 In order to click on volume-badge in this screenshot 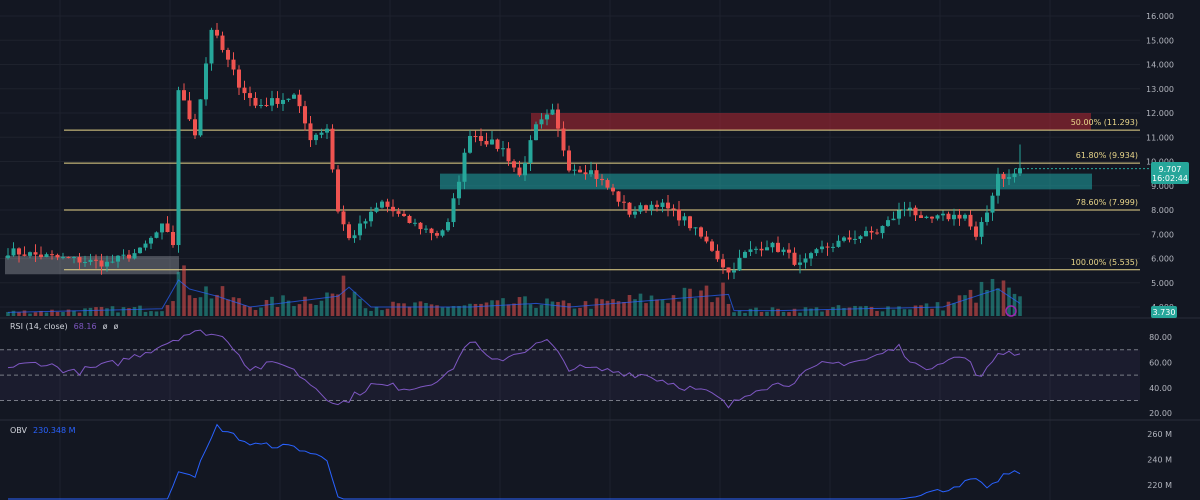, I will do `click(1164, 312)`.